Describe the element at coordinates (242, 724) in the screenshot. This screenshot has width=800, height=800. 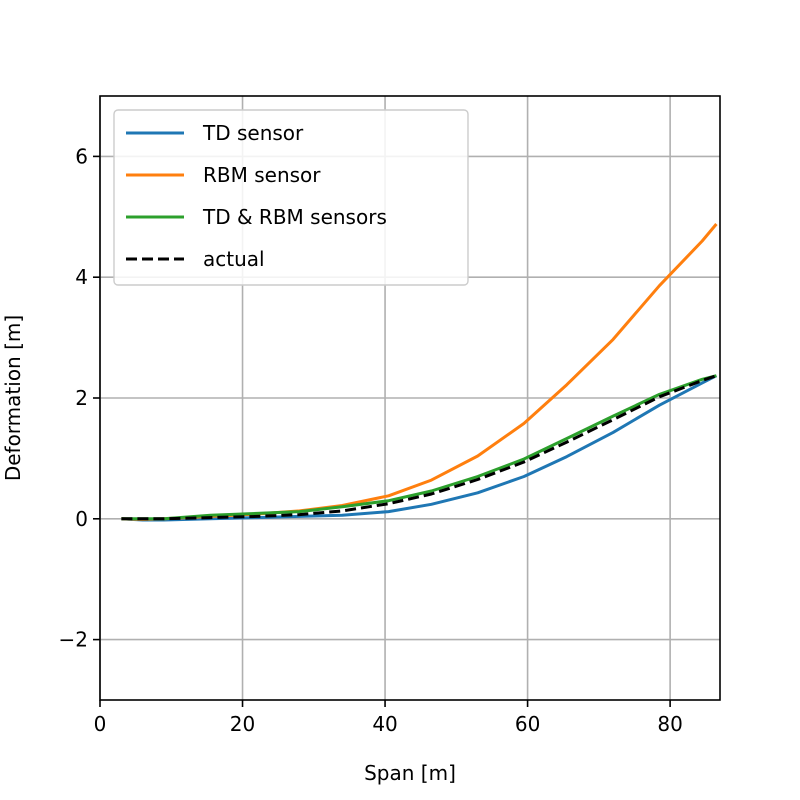
I see `x-tick-label: 20` at that location.